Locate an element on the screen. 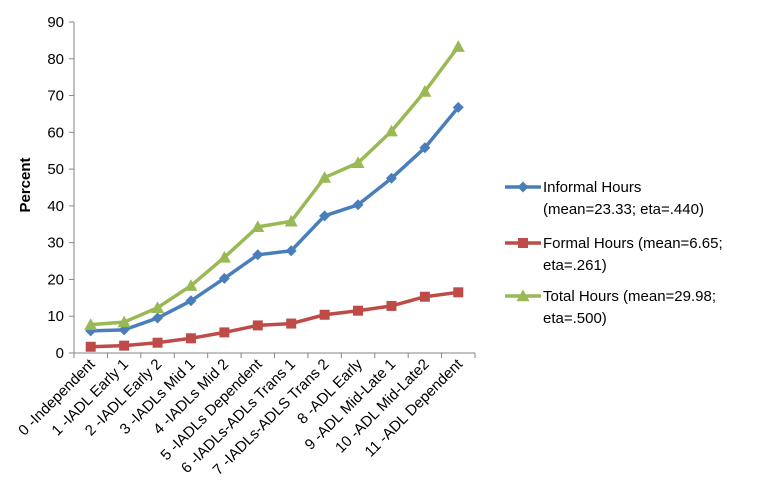 The image size is (767, 491). y-tick-label: 50 is located at coordinates (55, 169).